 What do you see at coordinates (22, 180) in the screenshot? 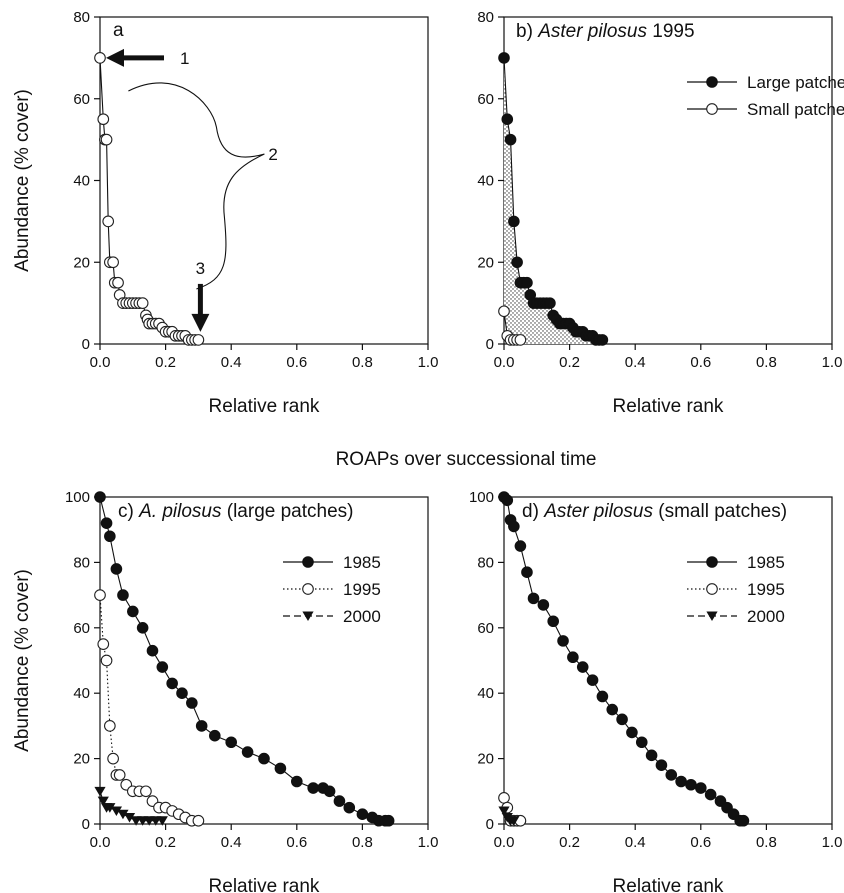
I see `y-axis-label: Abundance (% cover)` at bounding box center [22, 180].